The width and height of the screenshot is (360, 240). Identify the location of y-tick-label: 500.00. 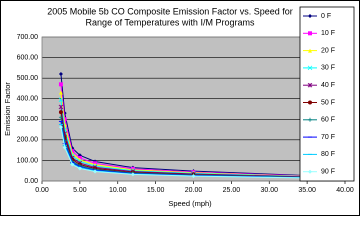
(28, 78).